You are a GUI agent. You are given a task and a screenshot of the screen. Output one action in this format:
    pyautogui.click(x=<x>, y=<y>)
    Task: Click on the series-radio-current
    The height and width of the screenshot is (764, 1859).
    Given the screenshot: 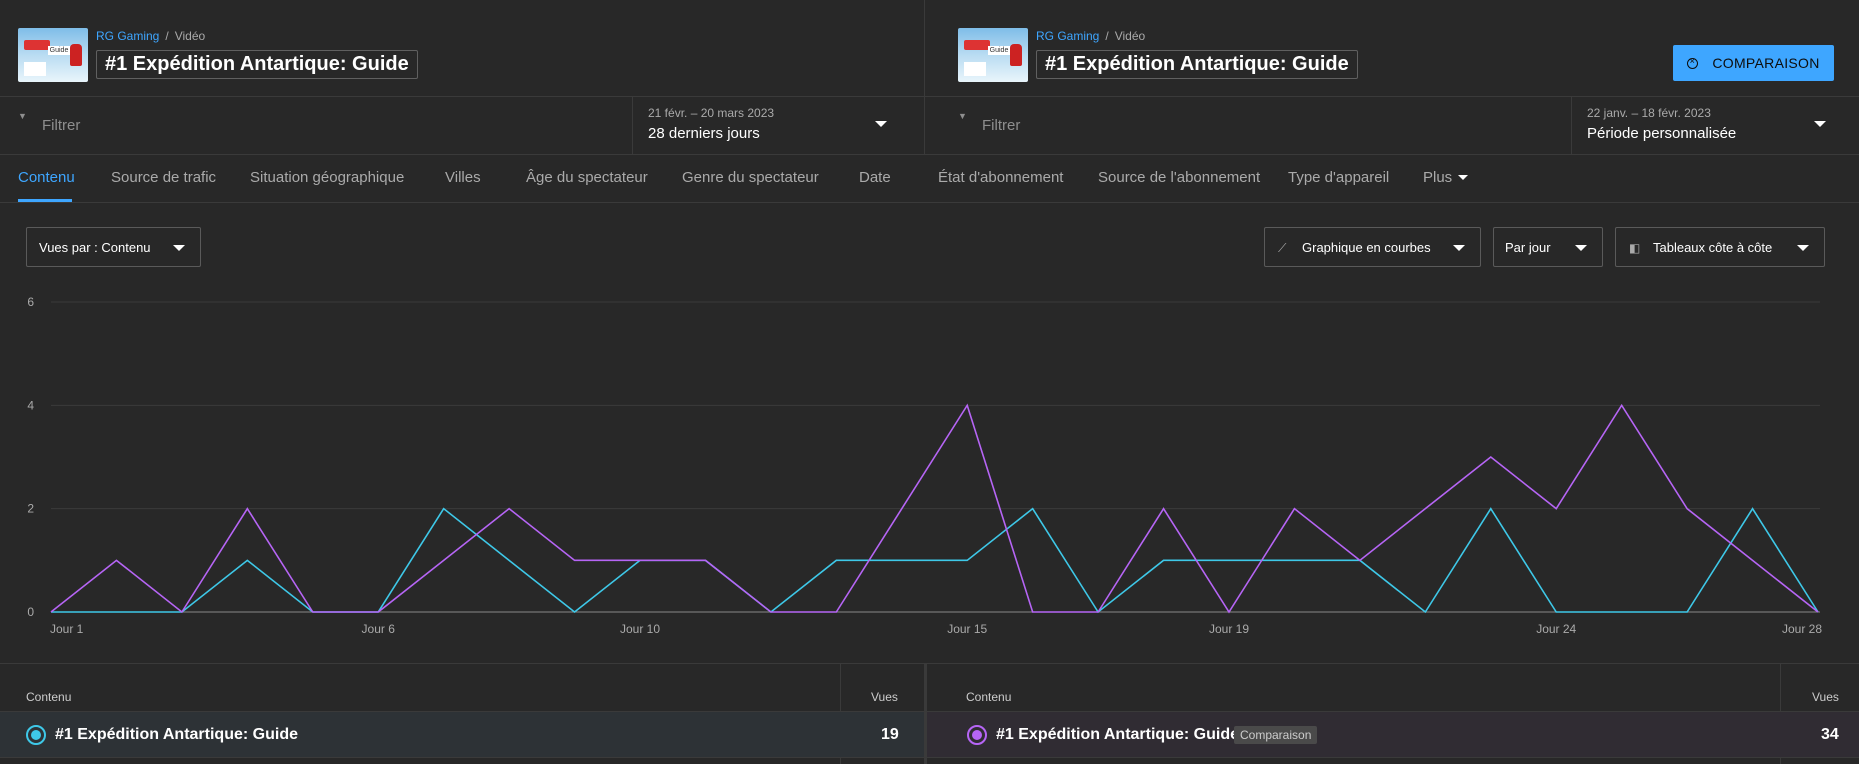 What is the action you would take?
    pyautogui.click(x=36, y=735)
    